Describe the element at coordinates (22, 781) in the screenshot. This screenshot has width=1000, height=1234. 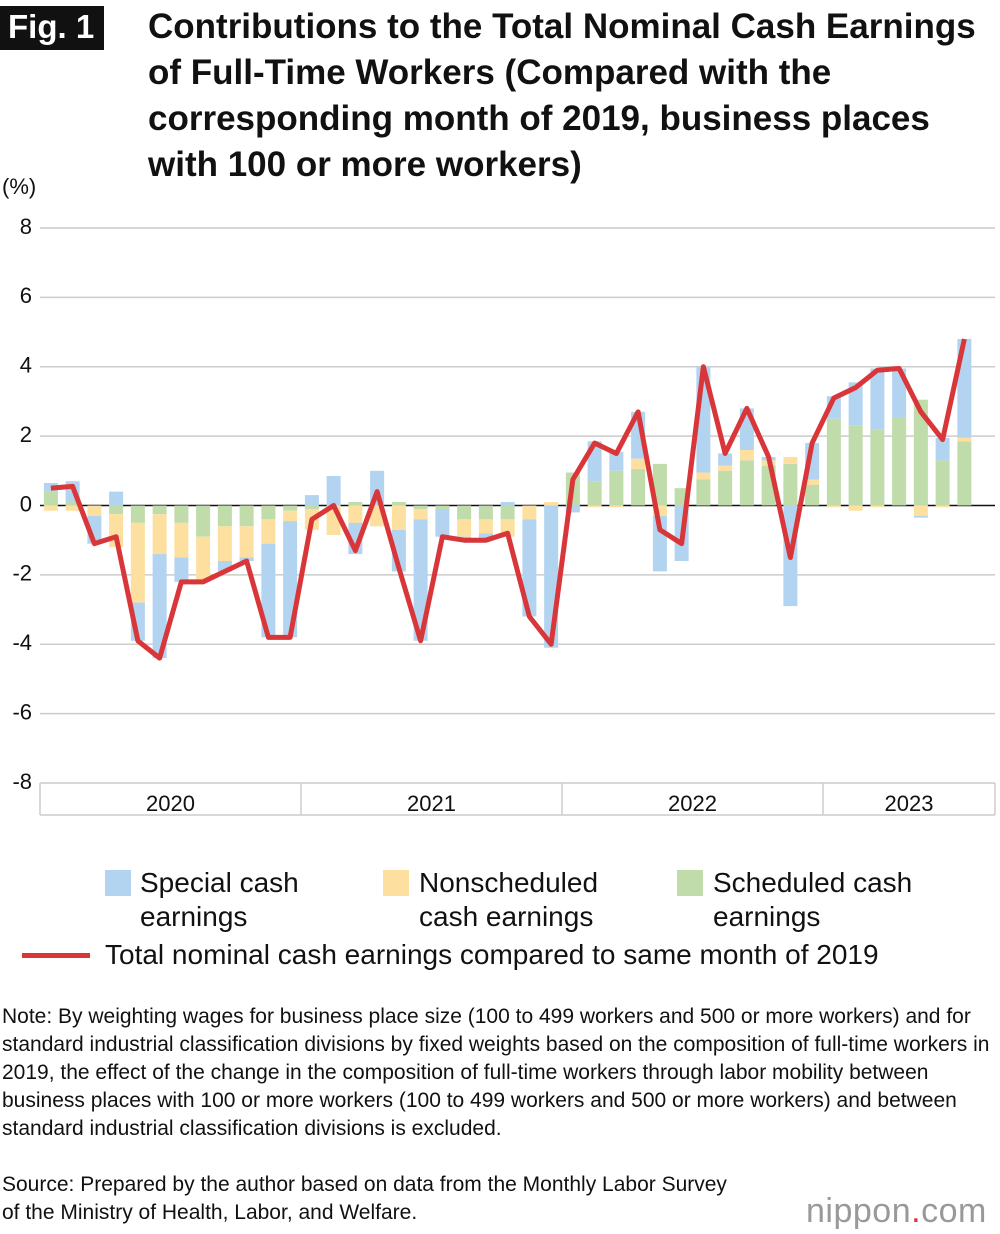
I see `y-tick-label: -8` at that location.